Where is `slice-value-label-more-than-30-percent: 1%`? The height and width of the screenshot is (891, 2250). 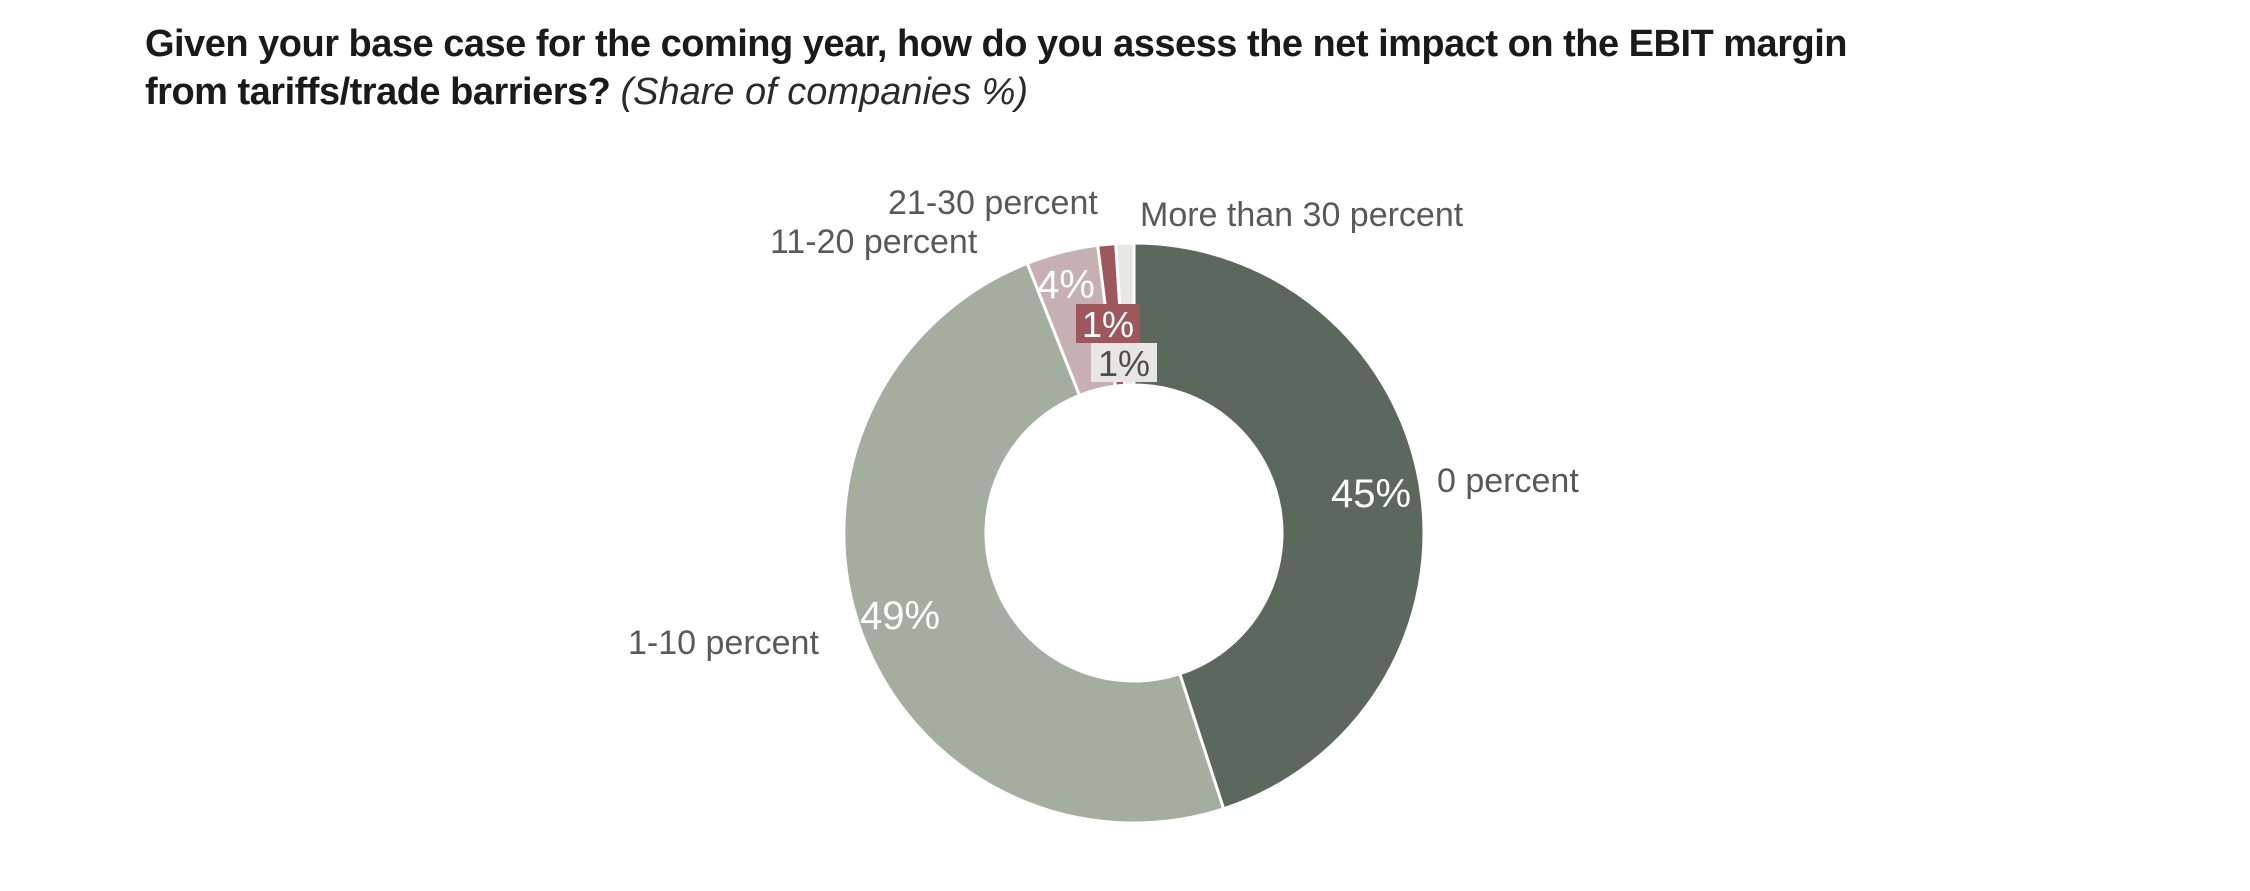 slice-value-label-more-than-30-percent: 1% is located at coordinates (1124, 363).